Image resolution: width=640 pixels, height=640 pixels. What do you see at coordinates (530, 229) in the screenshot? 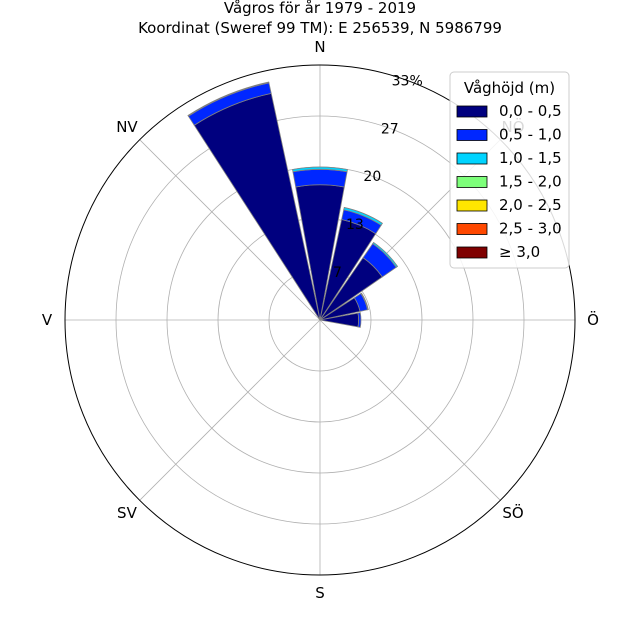
I see `legend-label-5: 2,5 - 3,0` at bounding box center [530, 229].